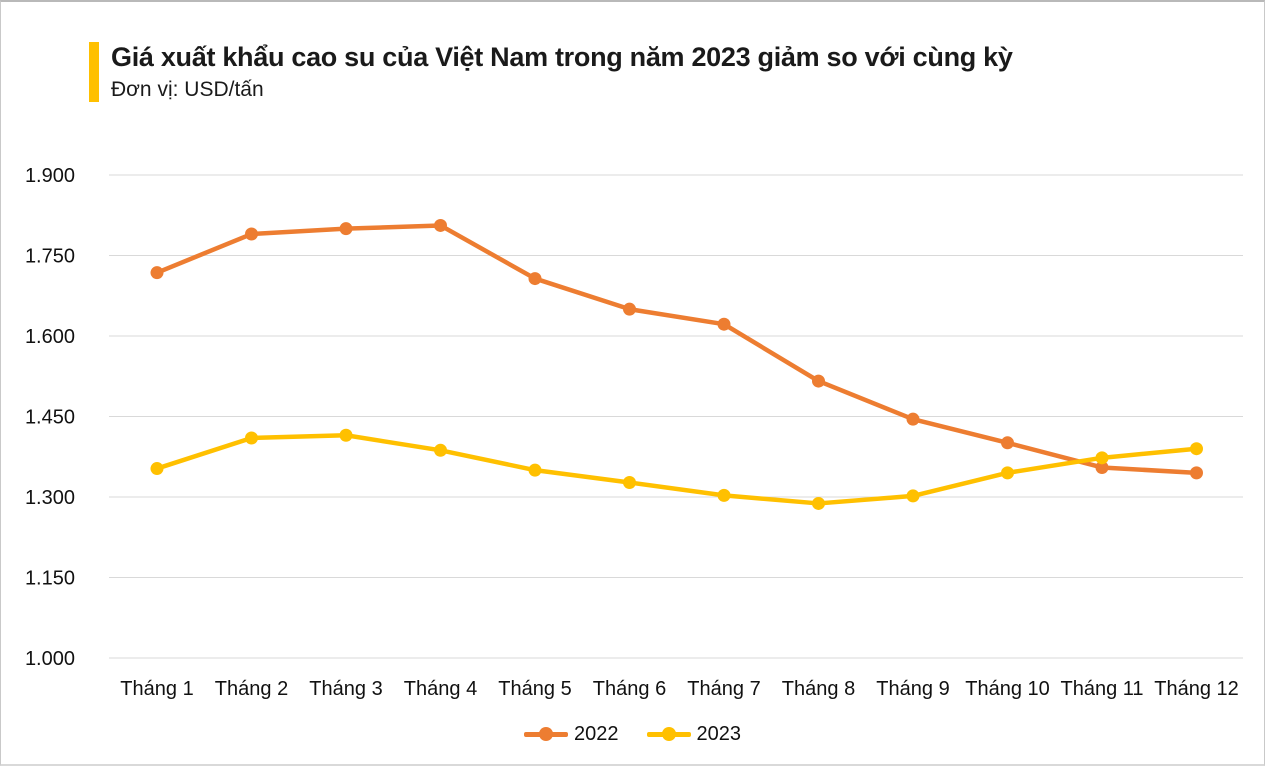 This screenshot has height=766, width=1265. What do you see at coordinates (94, 72) in the screenshot?
I see `title-accent-bar` at bounding box center [94, 72].